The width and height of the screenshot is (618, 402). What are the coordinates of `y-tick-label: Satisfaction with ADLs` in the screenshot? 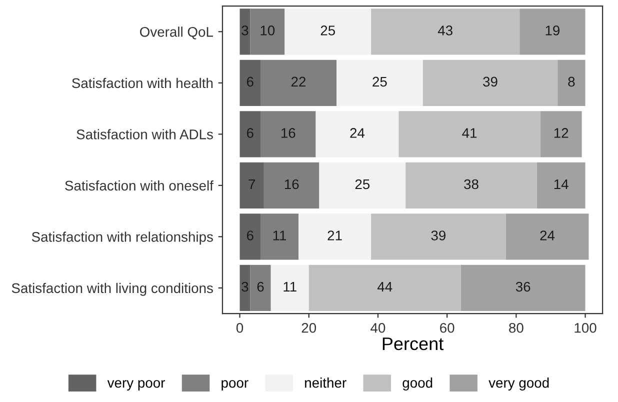 It's located at (144, 134).